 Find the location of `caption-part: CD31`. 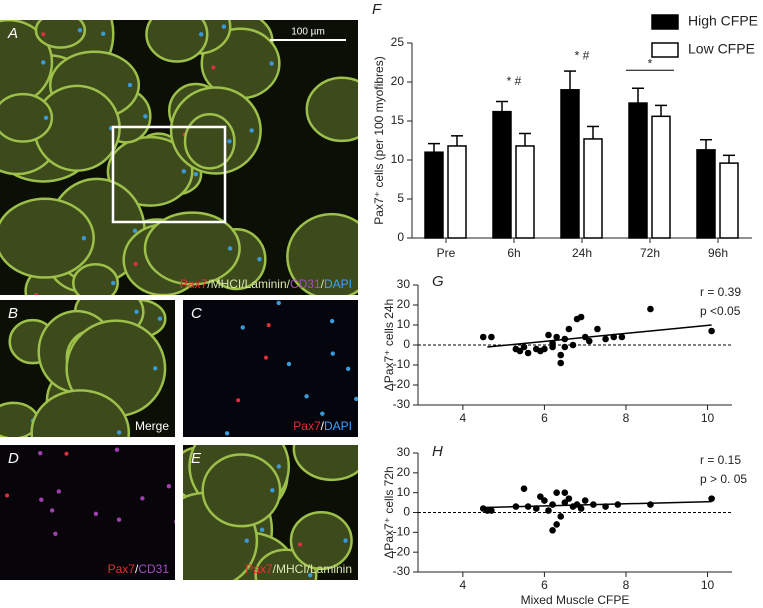

caption-part: CD31 is located at coordinates (305, 284).